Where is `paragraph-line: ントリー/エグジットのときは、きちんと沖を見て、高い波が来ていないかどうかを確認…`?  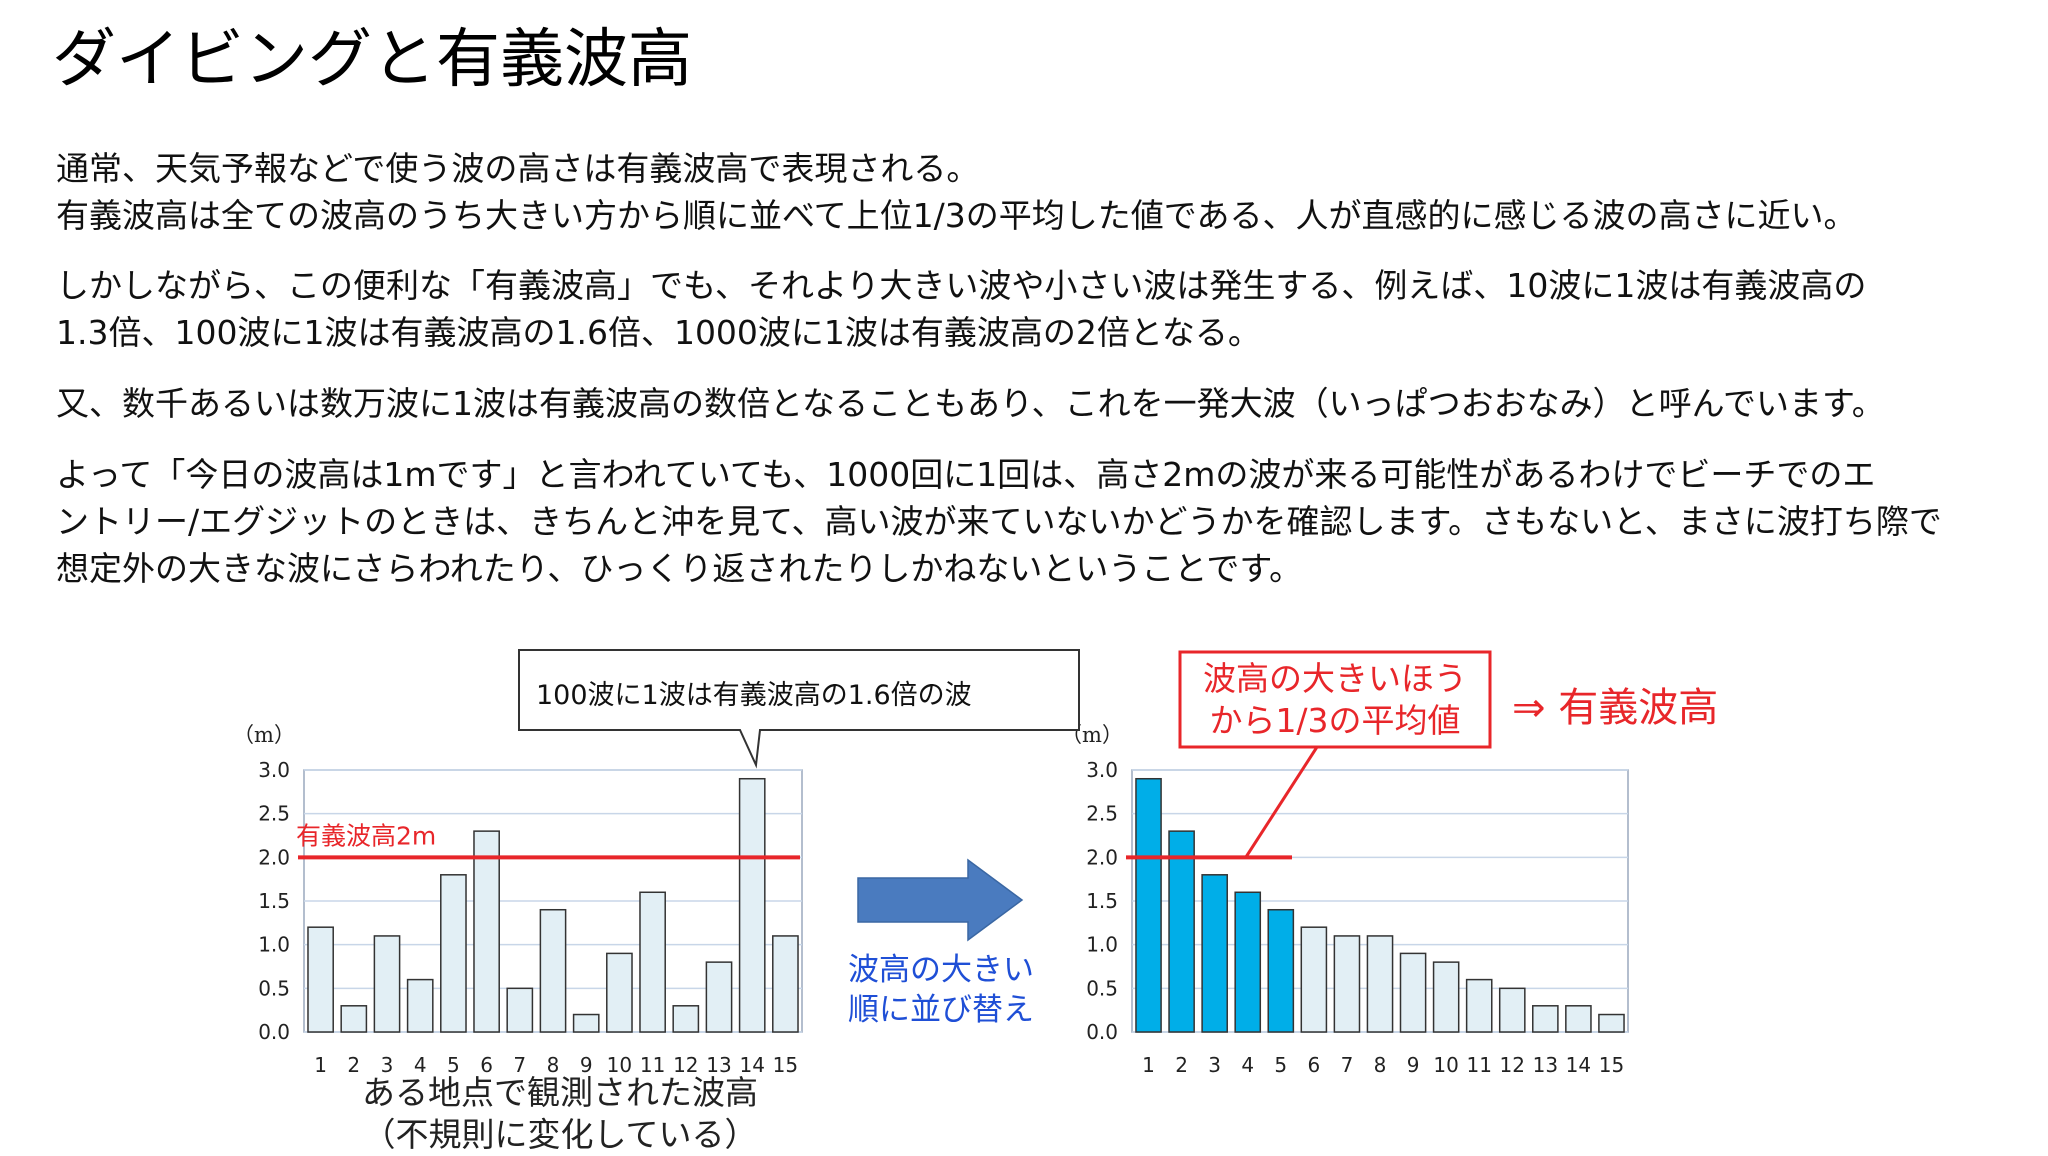 paragraph-line: ントリー/エグジットのときは、きちんと沖を見て、高い波が来ていないかどうかを確認… is located at coordinates (999, 521).